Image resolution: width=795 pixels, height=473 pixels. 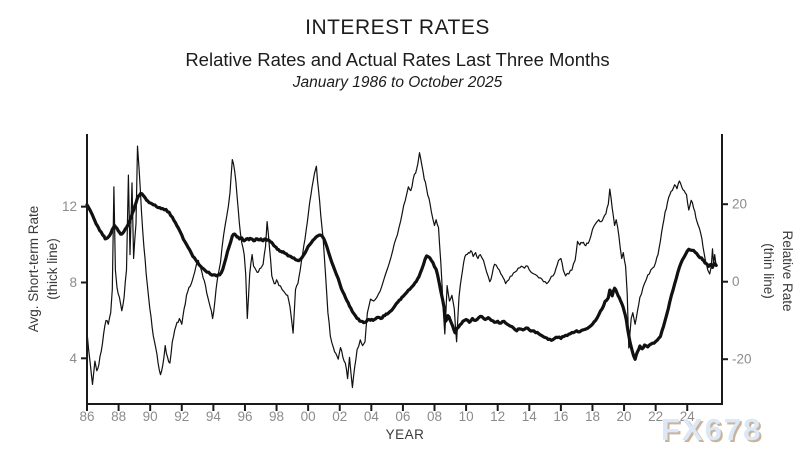 What do you see at coordinates (466, 416) in the screenshot?
I see `x-tick-label: 10` at bounding box center [466, 416].